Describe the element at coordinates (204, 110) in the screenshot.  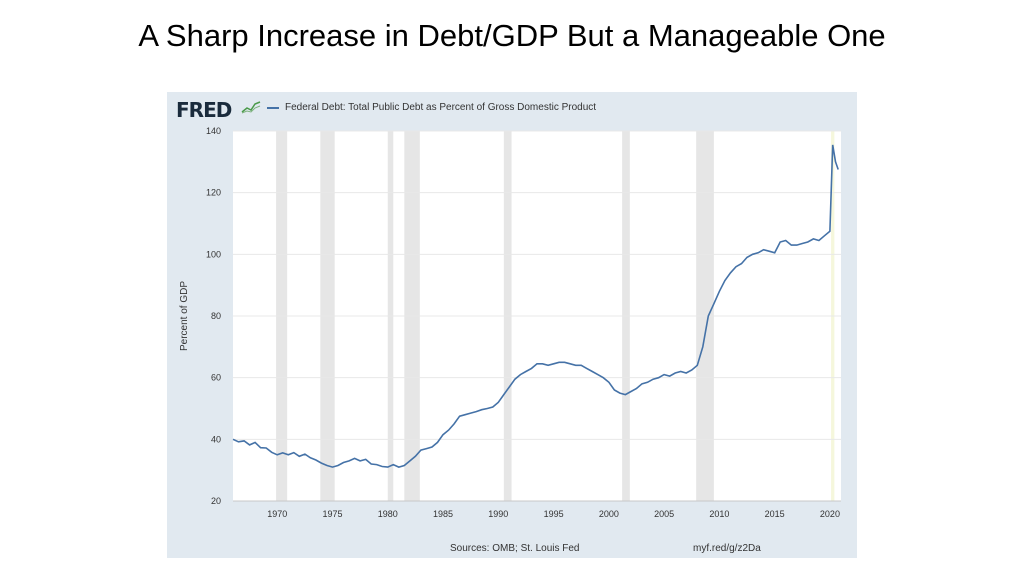
I see `fred-logo: FRED` at that location.